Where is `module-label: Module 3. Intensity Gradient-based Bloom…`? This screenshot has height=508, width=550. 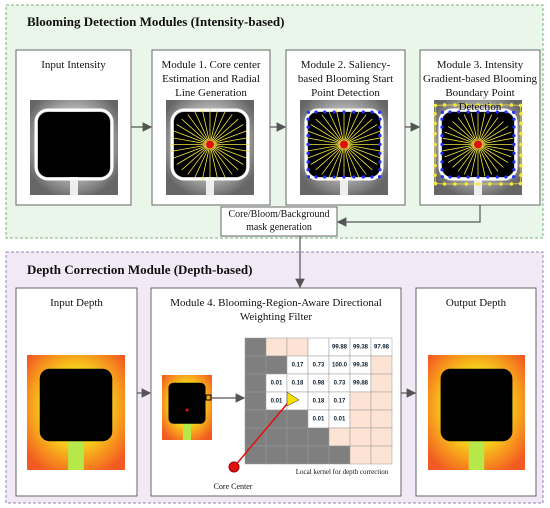 module-label: Module 3. Intensity Gradient-based Bloom… is located at coordinates (480, 86).